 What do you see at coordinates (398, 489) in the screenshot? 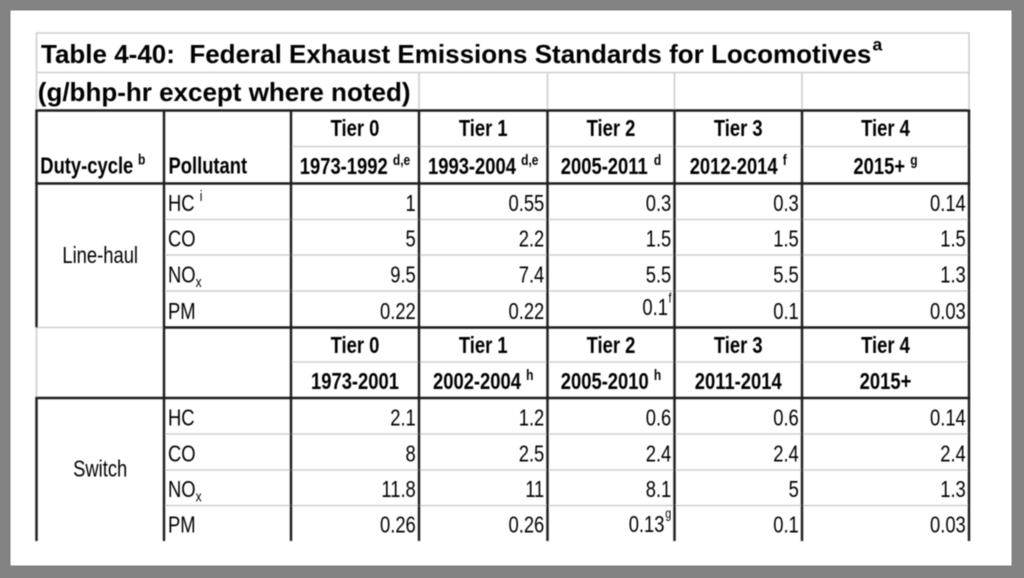
I see `svg-text: 11.8` at bounding box center [398, 489].